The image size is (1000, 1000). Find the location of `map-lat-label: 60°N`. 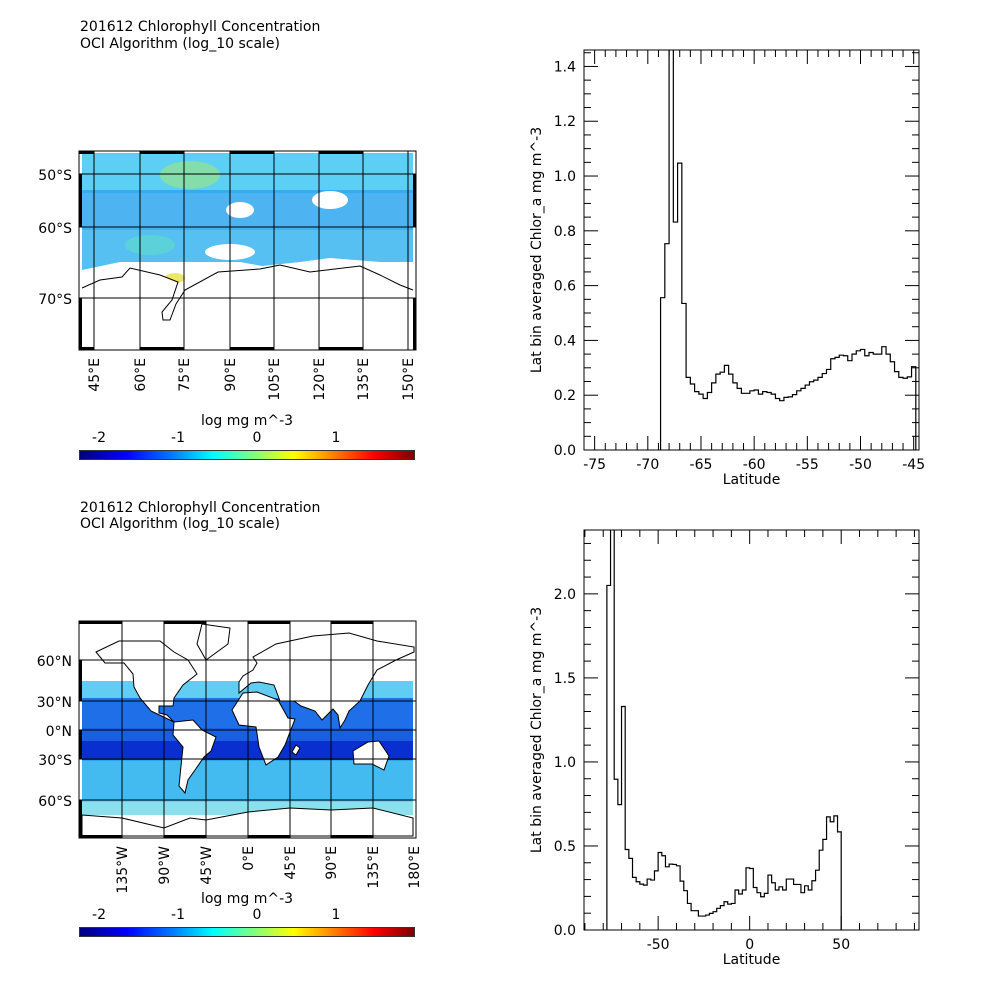

map-lat-label: 60°N is located at coordinates (54, 662).